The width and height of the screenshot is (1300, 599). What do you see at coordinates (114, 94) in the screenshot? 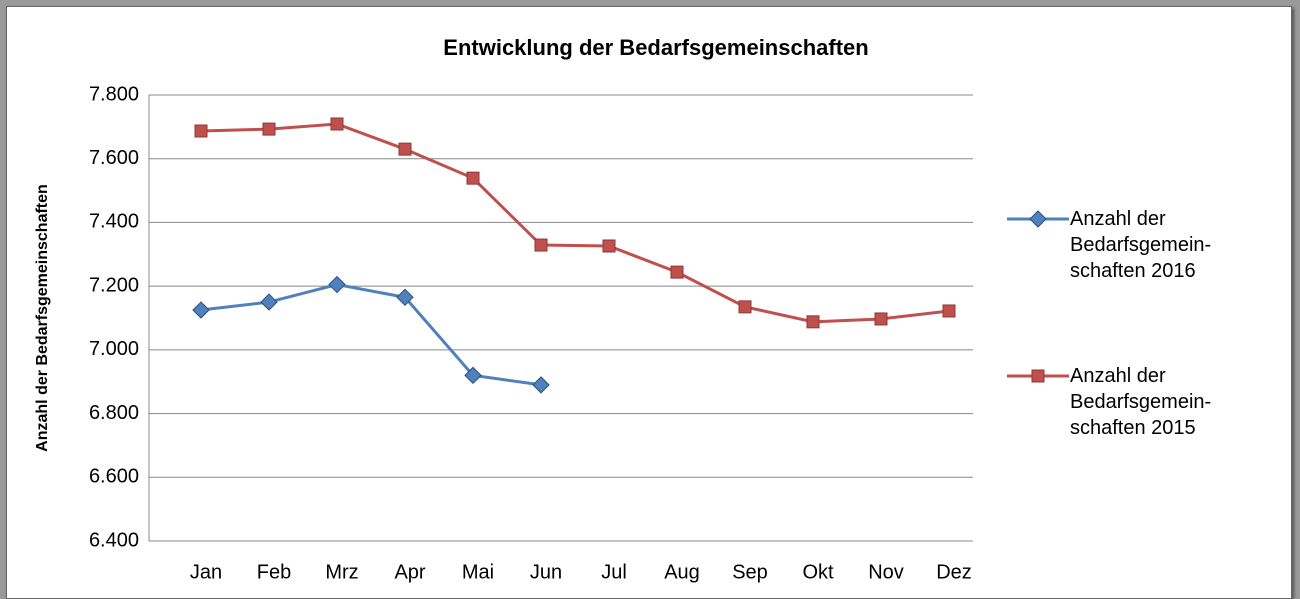
I see `y-tick-label: 7.800` at bounding box center [114, 94].